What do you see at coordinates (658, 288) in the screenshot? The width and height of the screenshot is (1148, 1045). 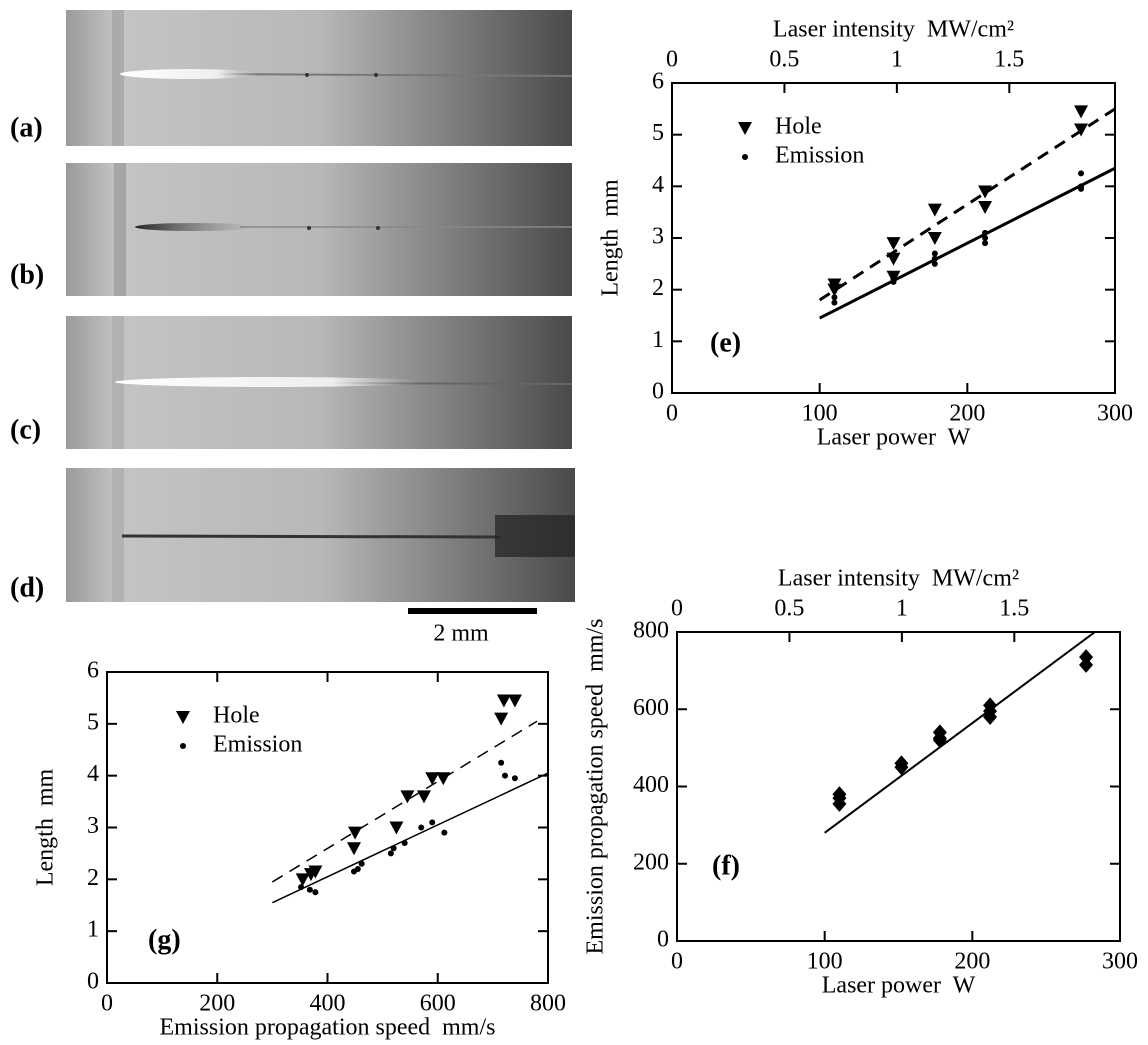 I see `y-tick-label: 2` at bounding box center [658, 288].